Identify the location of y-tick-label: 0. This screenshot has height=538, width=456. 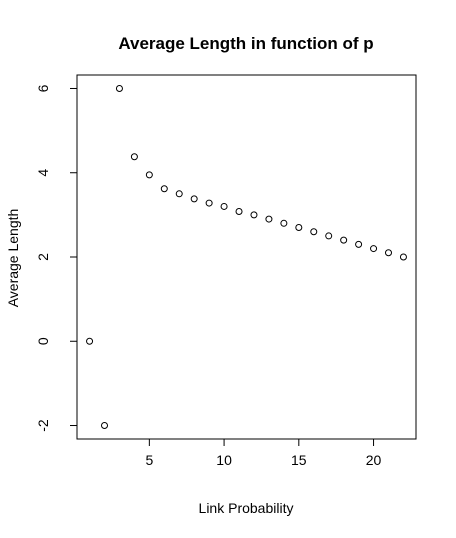
(43, 341).